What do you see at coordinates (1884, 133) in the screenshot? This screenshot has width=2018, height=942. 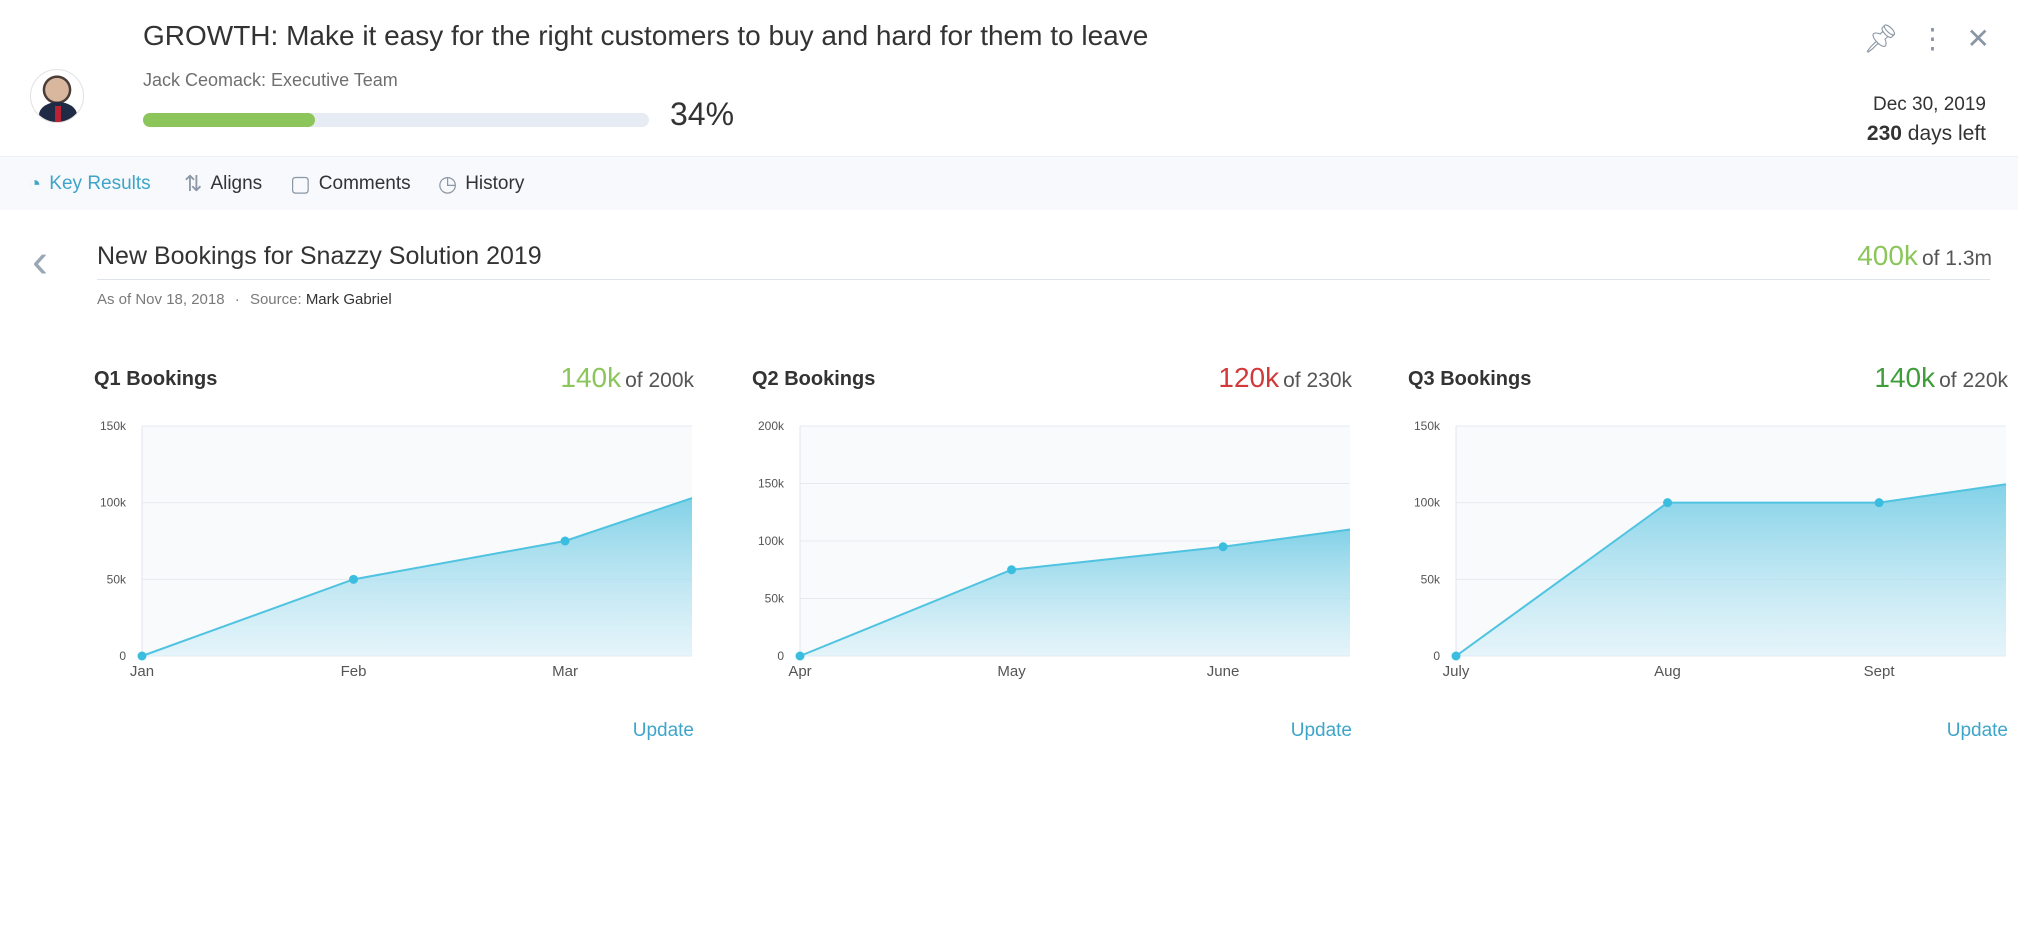 I see `days-left-count: 230` at bounding box center [1884, 133].